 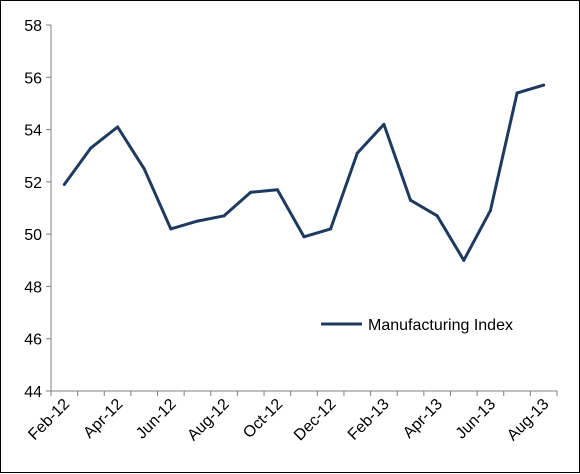 I want to click on x-tick-label: Oct-12, so click(x=263, y=419).